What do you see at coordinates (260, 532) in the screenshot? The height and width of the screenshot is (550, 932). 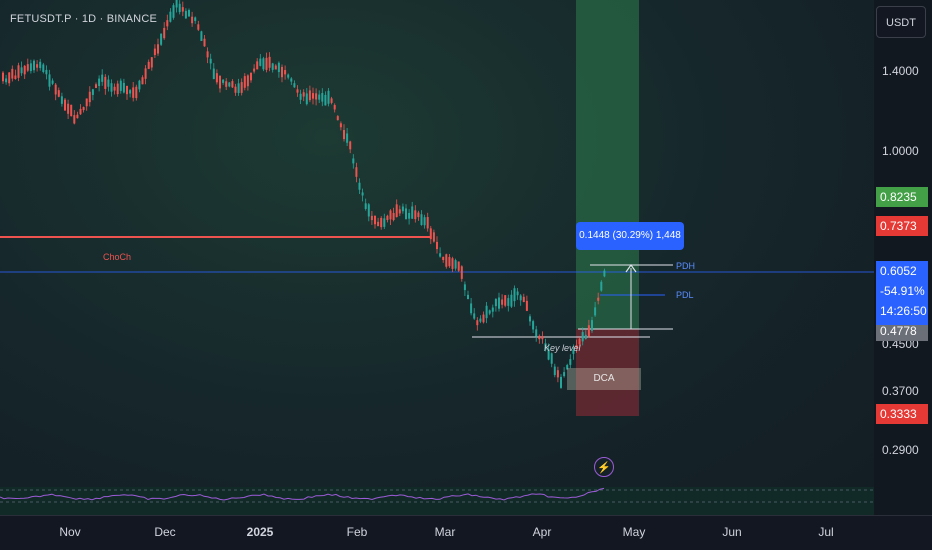 I see `time-label: 2025` at bounding box center [260, 532].